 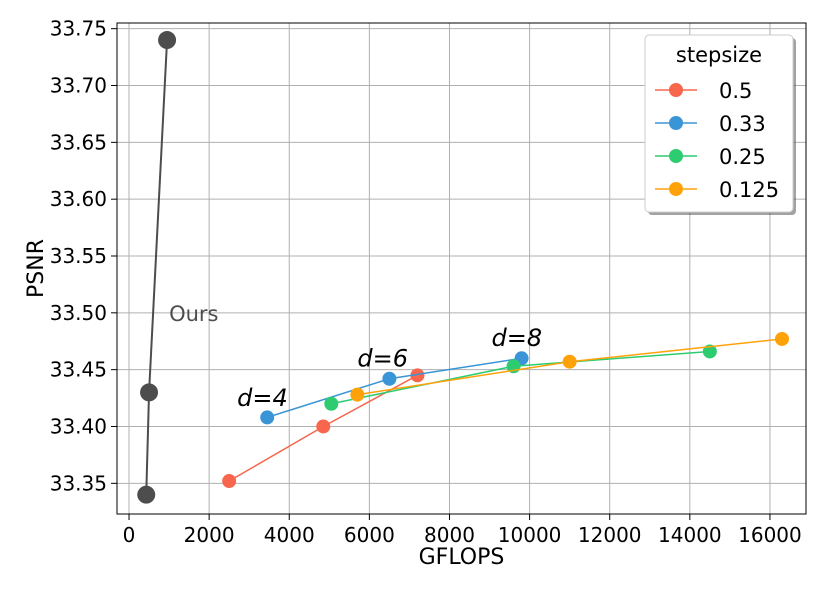 What do you see at coordinates (78, 86) in the screenshot?
I see `y-tick-label: 33.70` at bounding box center [78, 86].